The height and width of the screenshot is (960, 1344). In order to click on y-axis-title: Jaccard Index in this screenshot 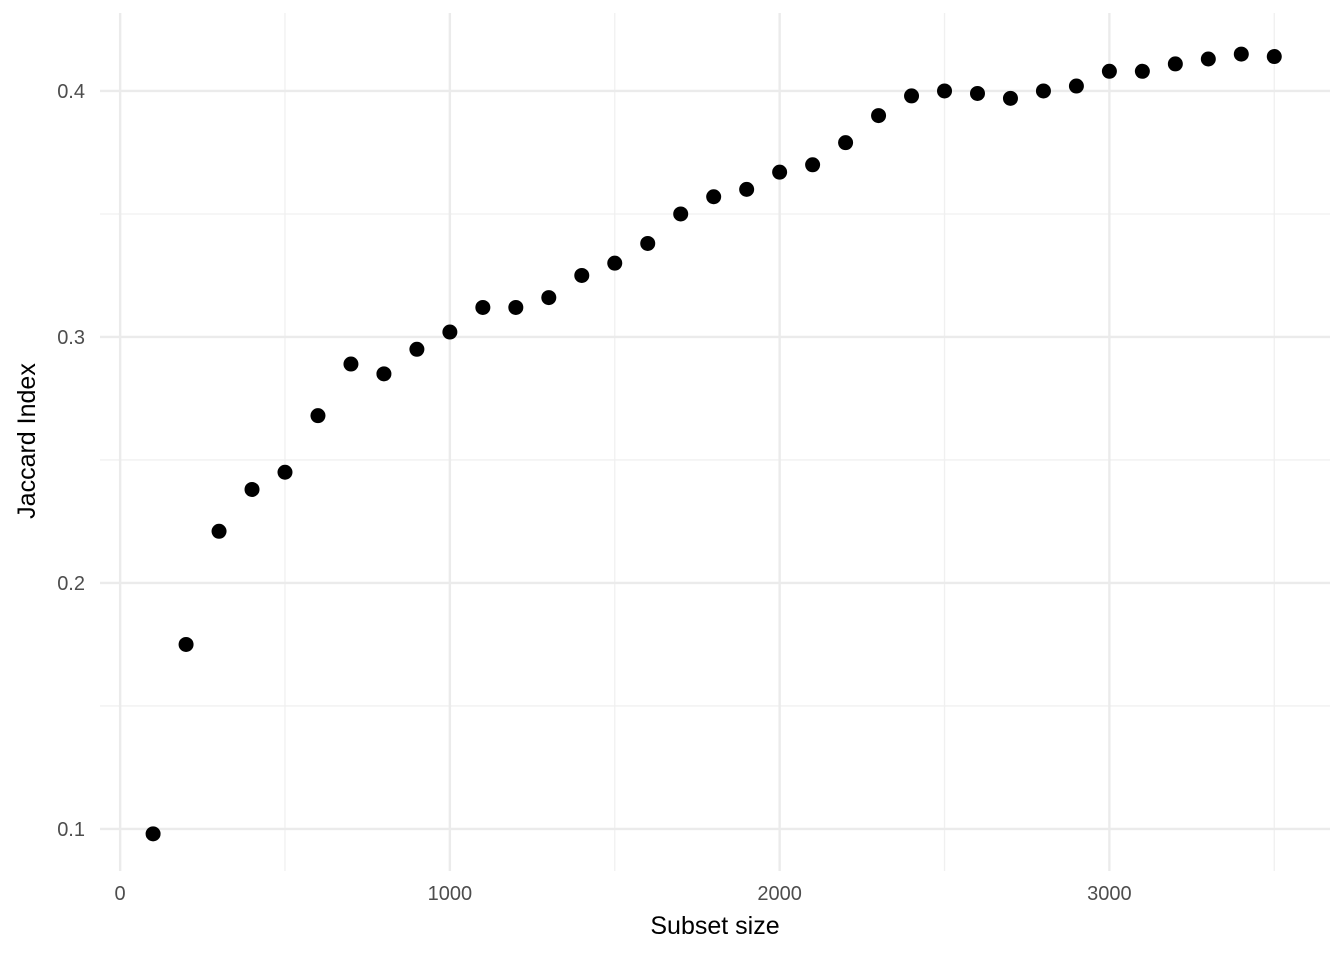, I will do `click(27, 441)`.